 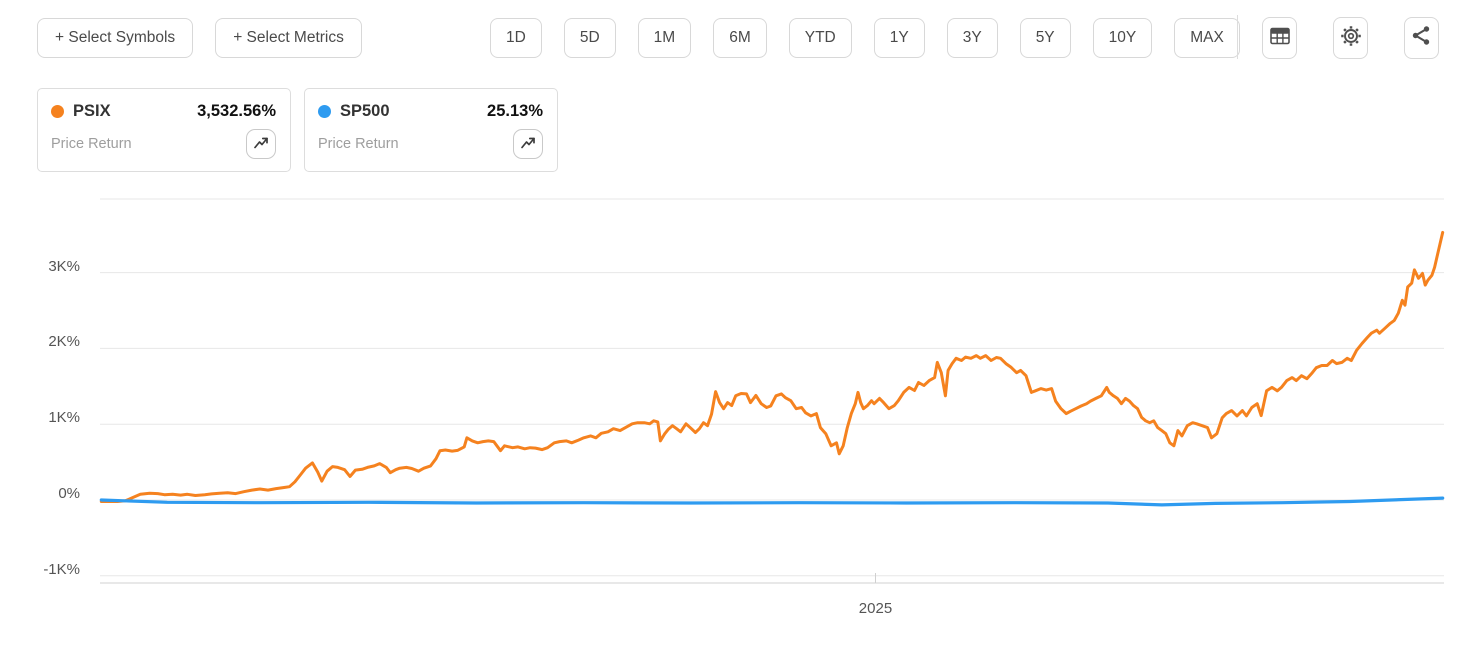 What do you see at coordinates (516, 38) in the screenshot?
I see `range-button-1d: 1D` at bounding box center [516, 38].